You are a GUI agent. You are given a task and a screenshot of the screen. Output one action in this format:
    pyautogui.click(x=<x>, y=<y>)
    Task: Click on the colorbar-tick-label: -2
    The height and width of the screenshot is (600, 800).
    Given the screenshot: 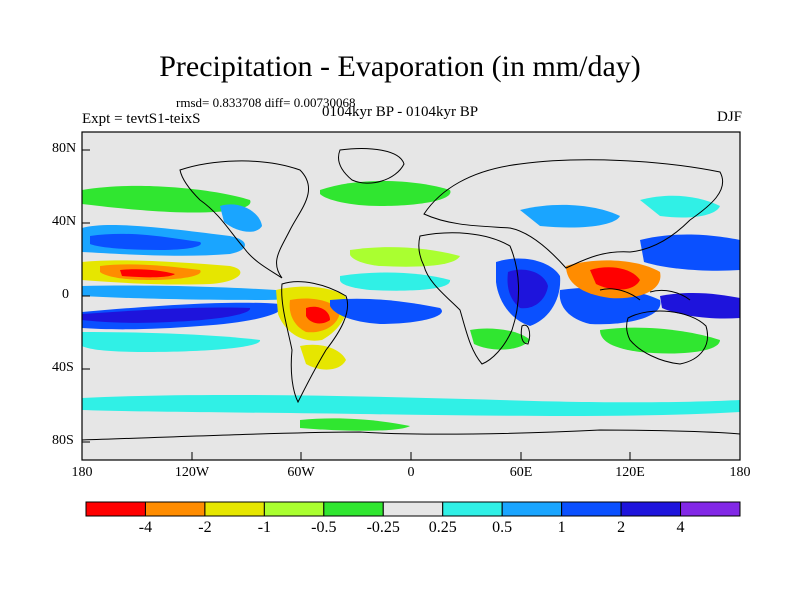 What is the action you would take?
    pyautogui.click(x=205, y=527)
    